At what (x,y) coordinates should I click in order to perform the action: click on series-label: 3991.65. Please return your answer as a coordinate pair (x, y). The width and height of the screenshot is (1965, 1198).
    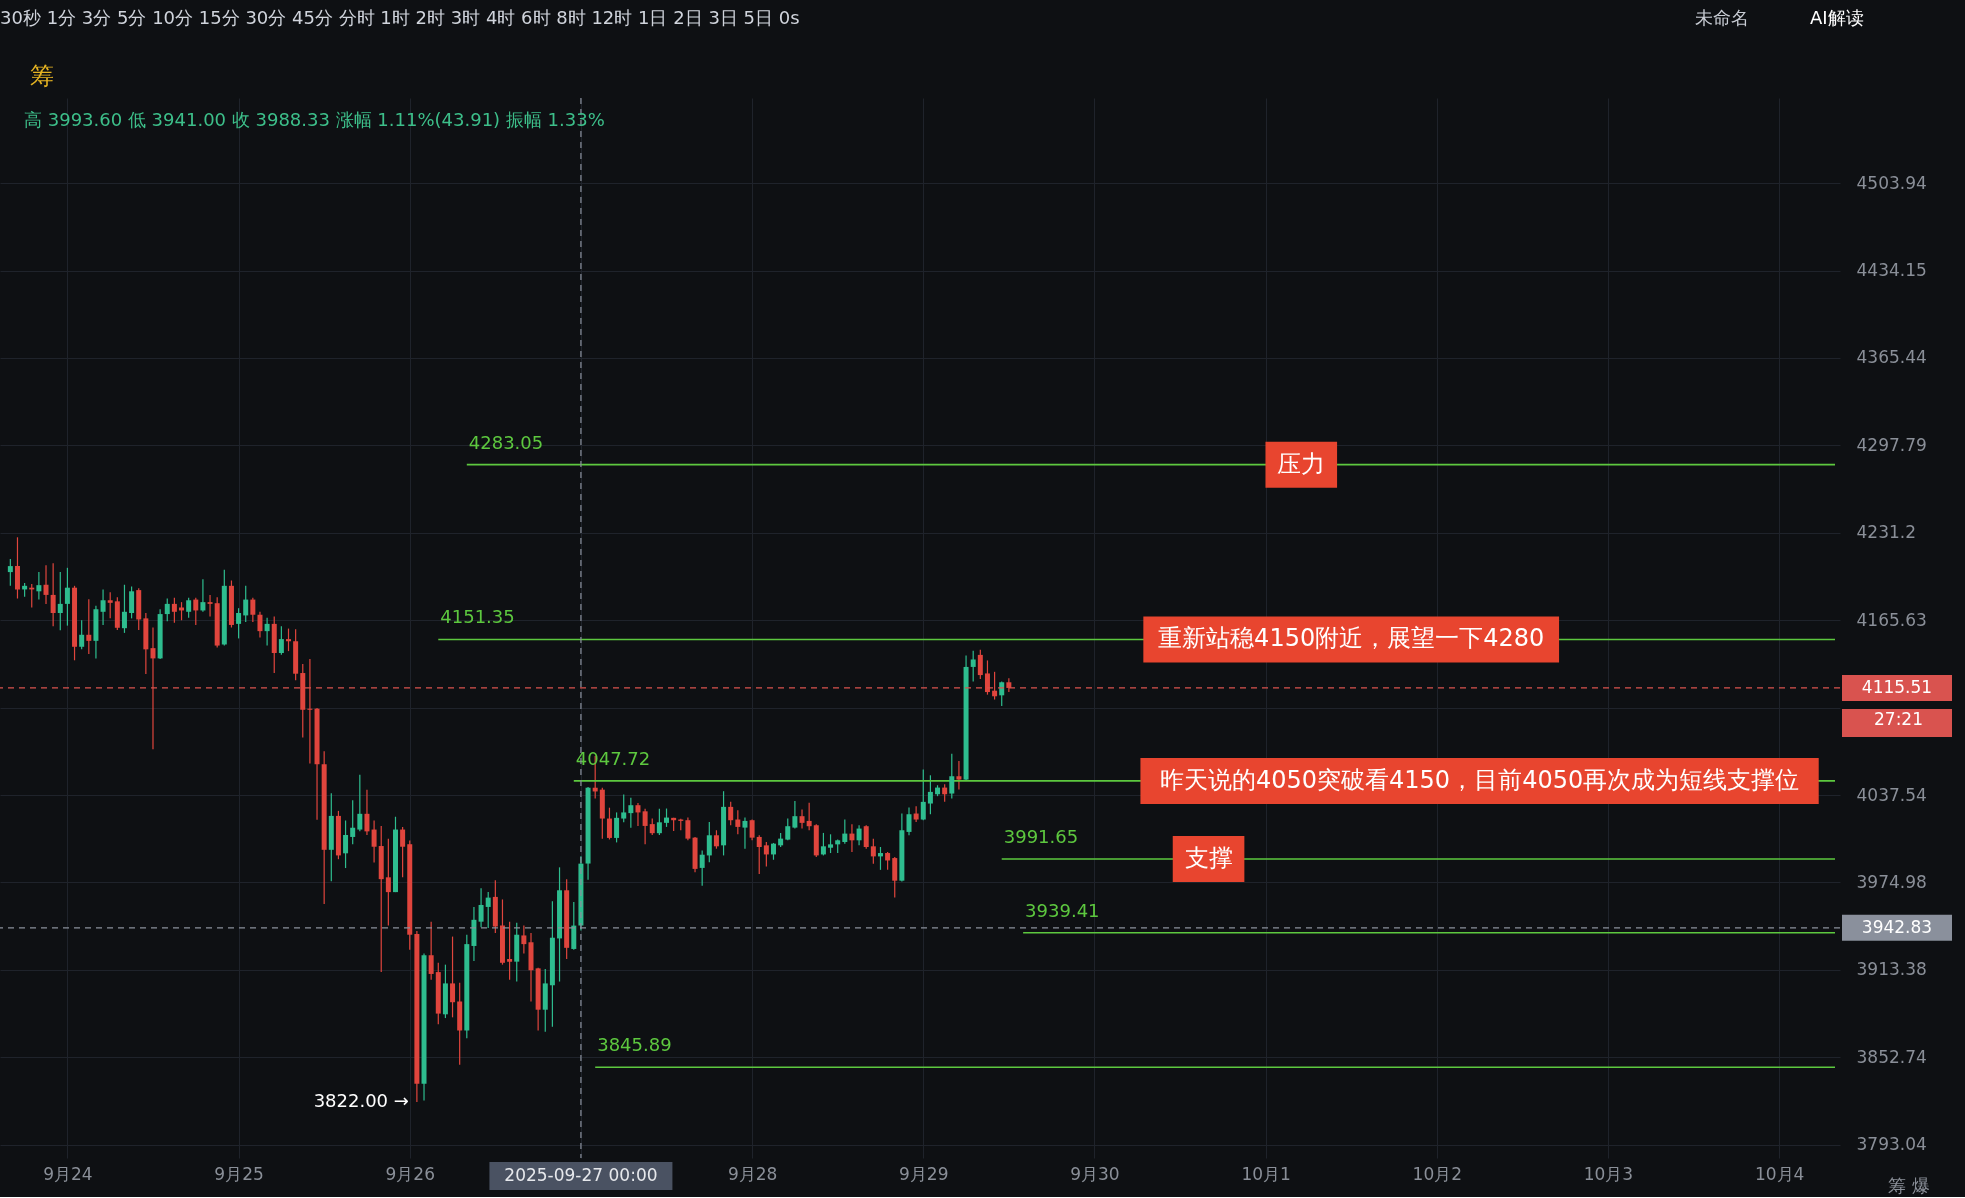
    Looking at the image, I should click on (1041, 836).